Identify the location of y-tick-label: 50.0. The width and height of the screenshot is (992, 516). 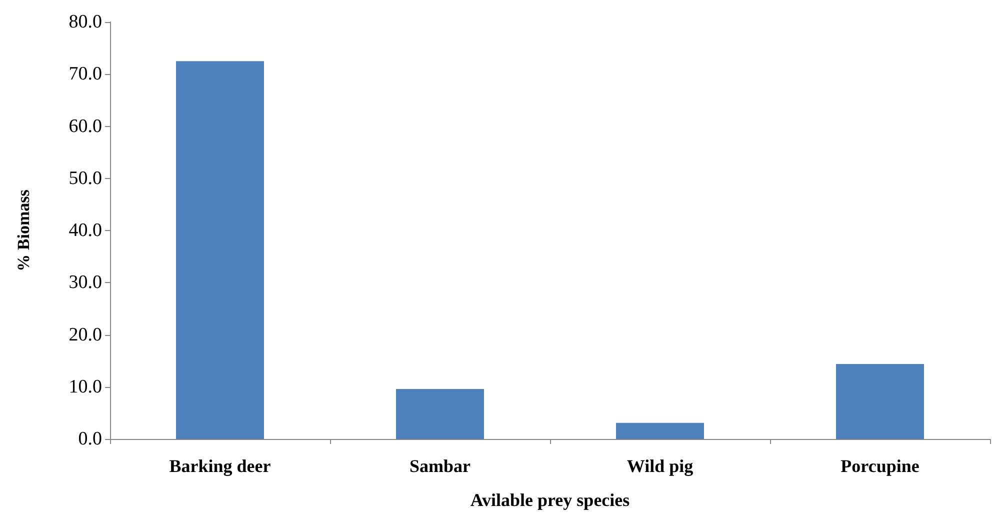
(85, 178).